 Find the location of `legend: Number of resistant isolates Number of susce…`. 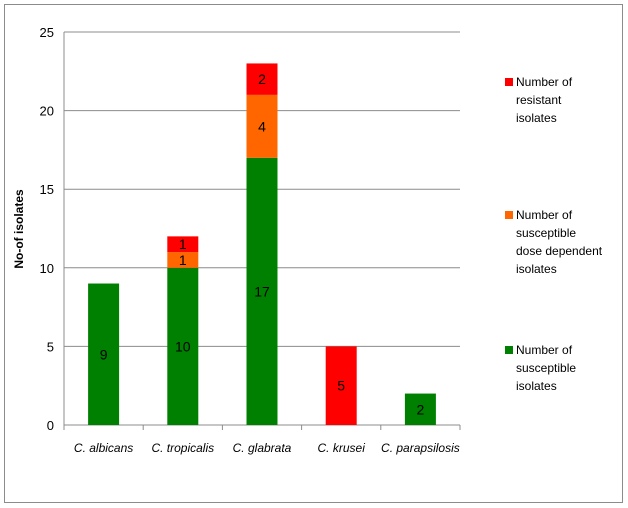

legend: Number of resistant isolates Number of susce… is located at coordinates (554, 234).